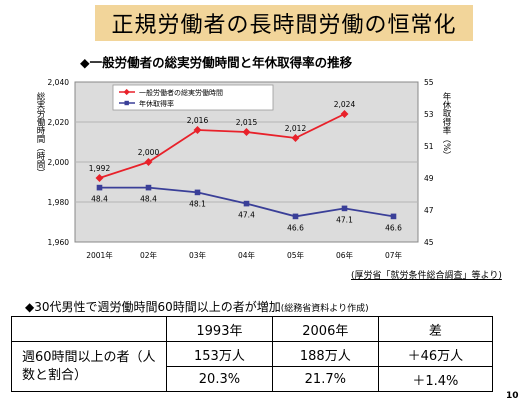 This screenshot has width=526, height=418. Describe the element at coordinates (59, 122) in the screenshot. I see `y-tick-label: 2,020` at that location.